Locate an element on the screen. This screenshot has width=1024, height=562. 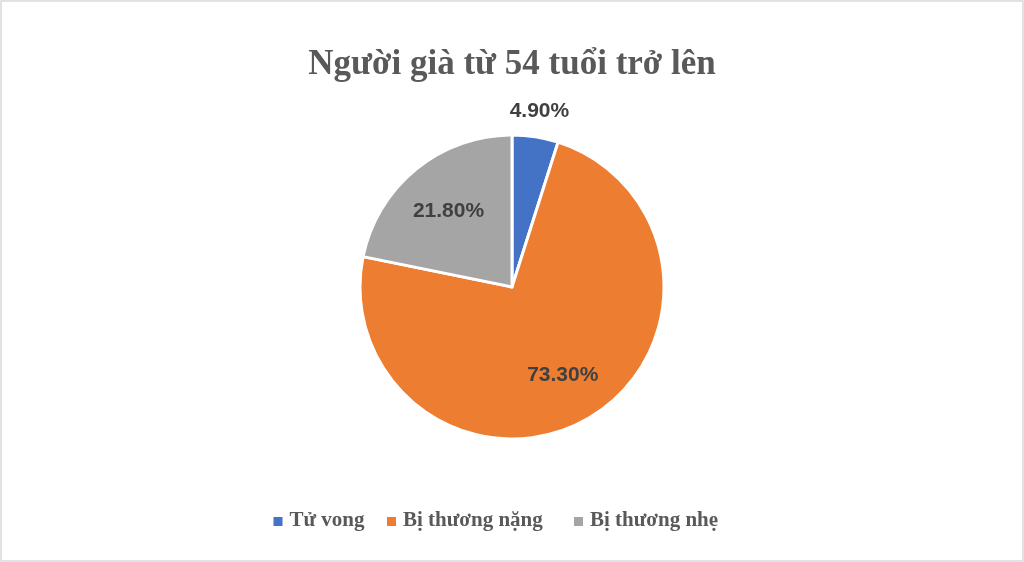
data-label: 21.80% is located at coordinates (448, 209).